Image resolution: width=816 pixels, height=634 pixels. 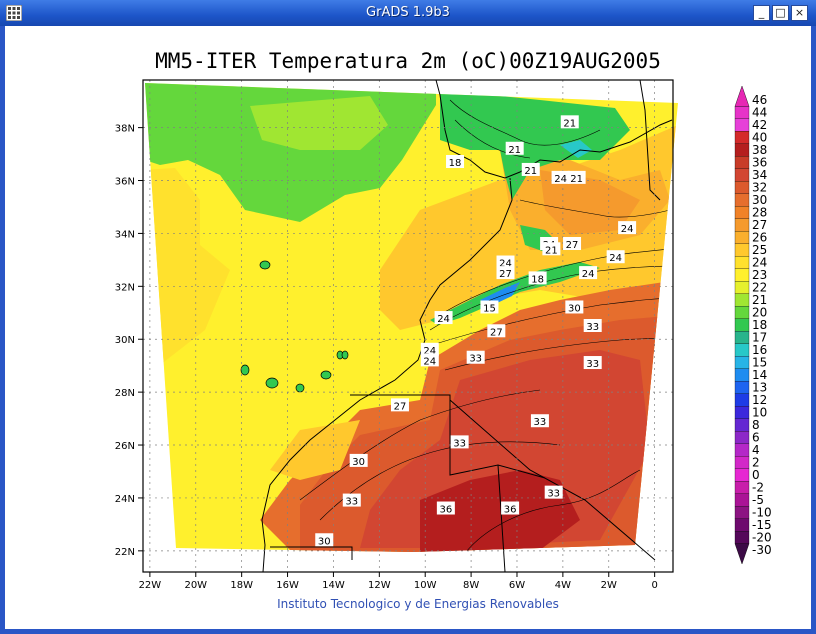 I want to click on colorbar-label: 14, so click(x=759, y=375).